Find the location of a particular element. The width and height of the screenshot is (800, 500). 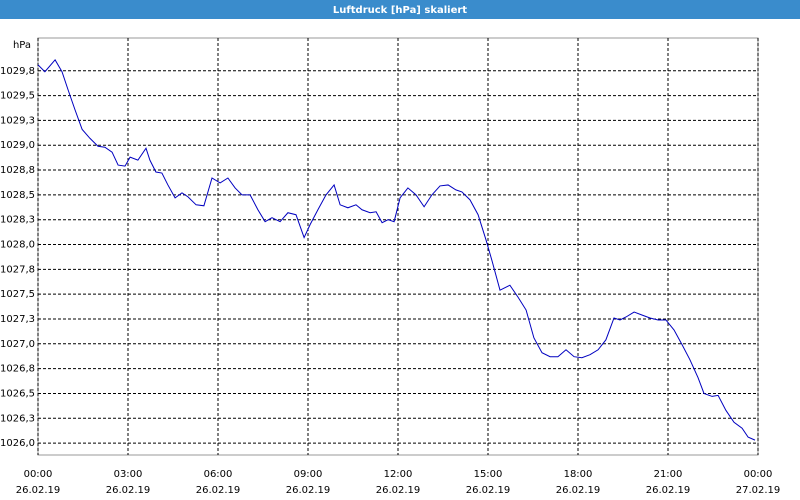

y-tick-label: 1028,5 is located at coordinates (17, 195).